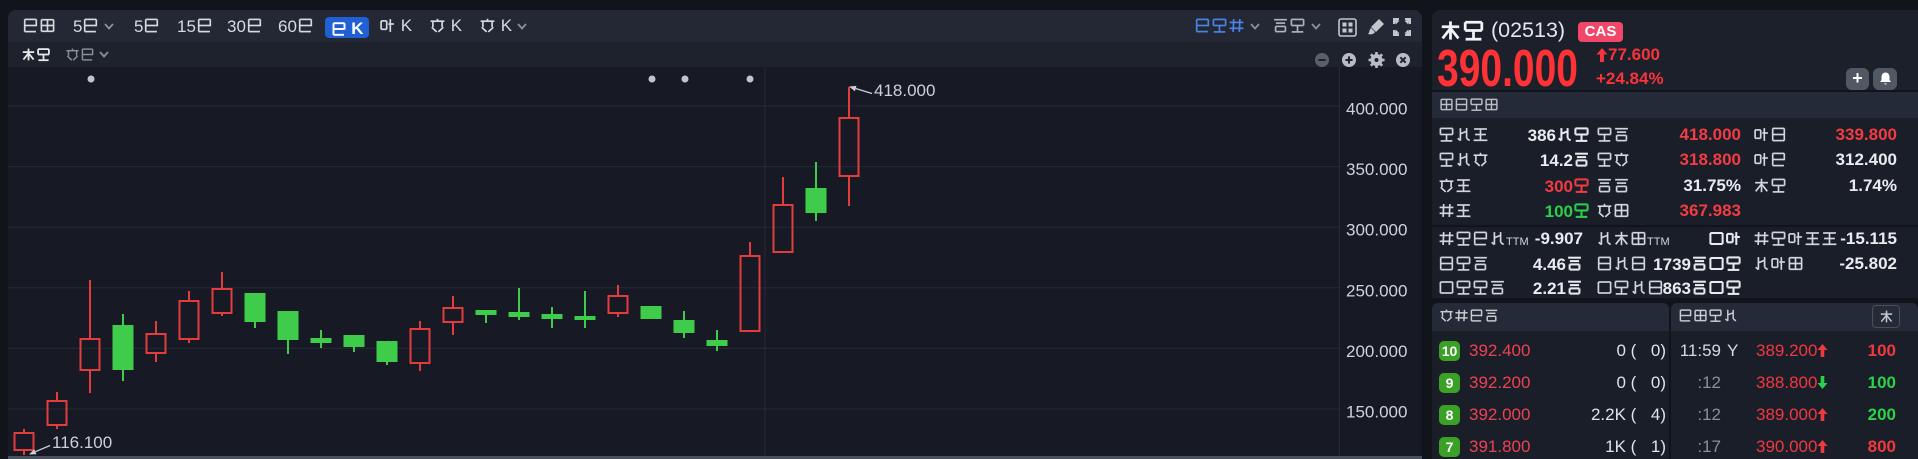 The image size is (1918, 459). Describe the element at coordinates (904, 90) in the screenshot. I see `svg-text: 418.000` at that location.